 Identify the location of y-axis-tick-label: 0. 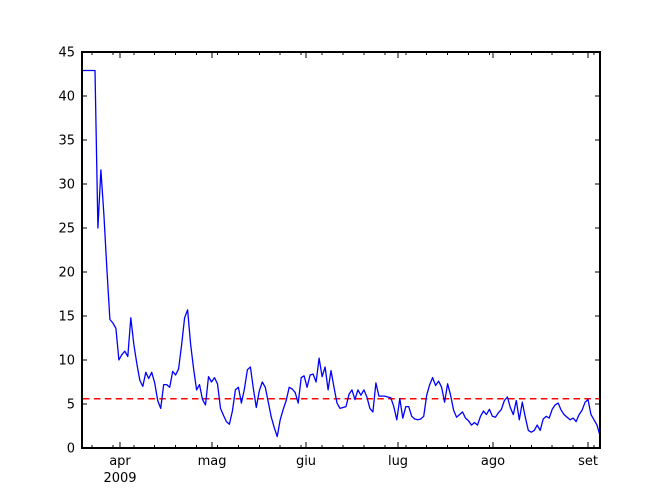
(71, 449).